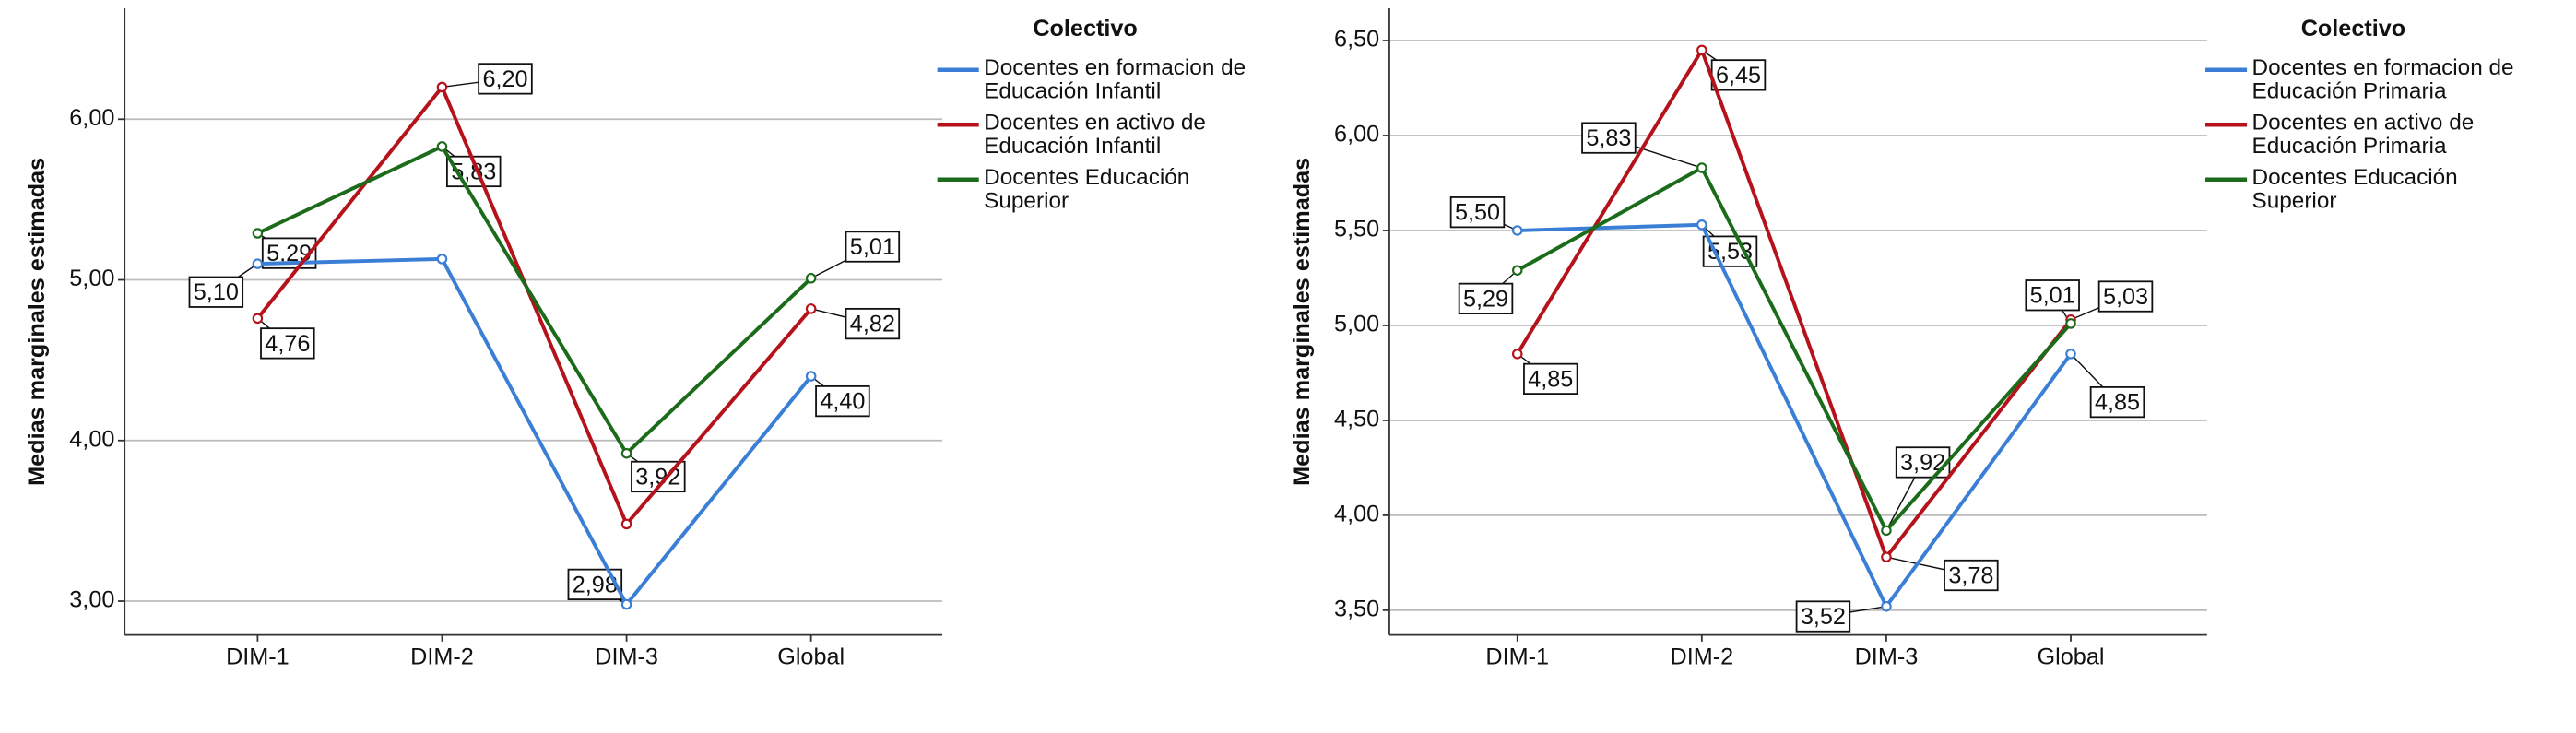 This screenshot has height=733, width=2576. What do you see at coordinates (1356, 40) in the screenshot?
I see `y-tick-label: 6,50` at bounding box center [1356, 40].